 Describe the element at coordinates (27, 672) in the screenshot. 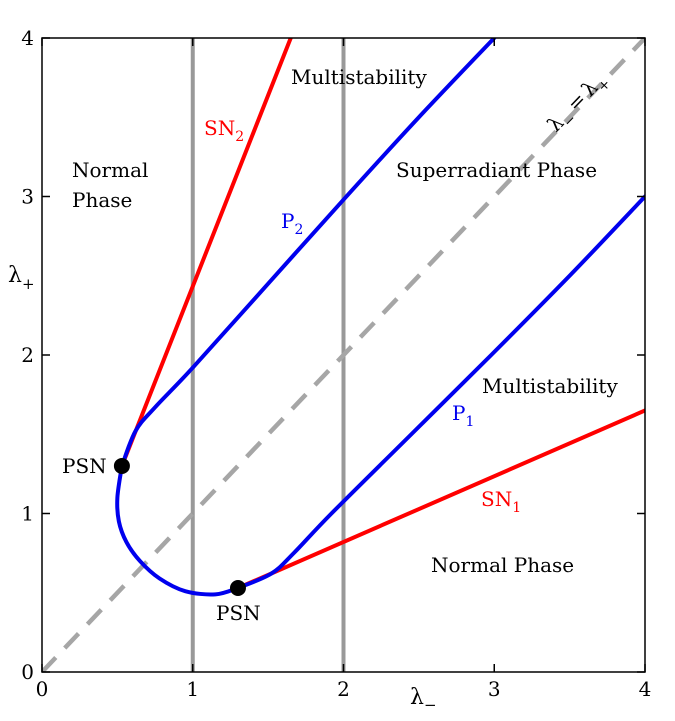

I see `y-tick-label: 0` at that location.